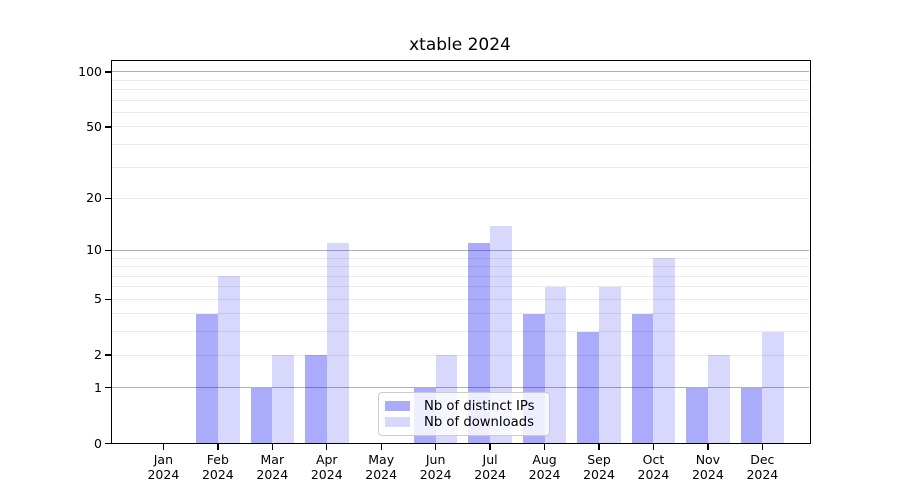 The width and height of the screenshot is (900, 500). I want to click on x-tick-jan, so click(163, 447).